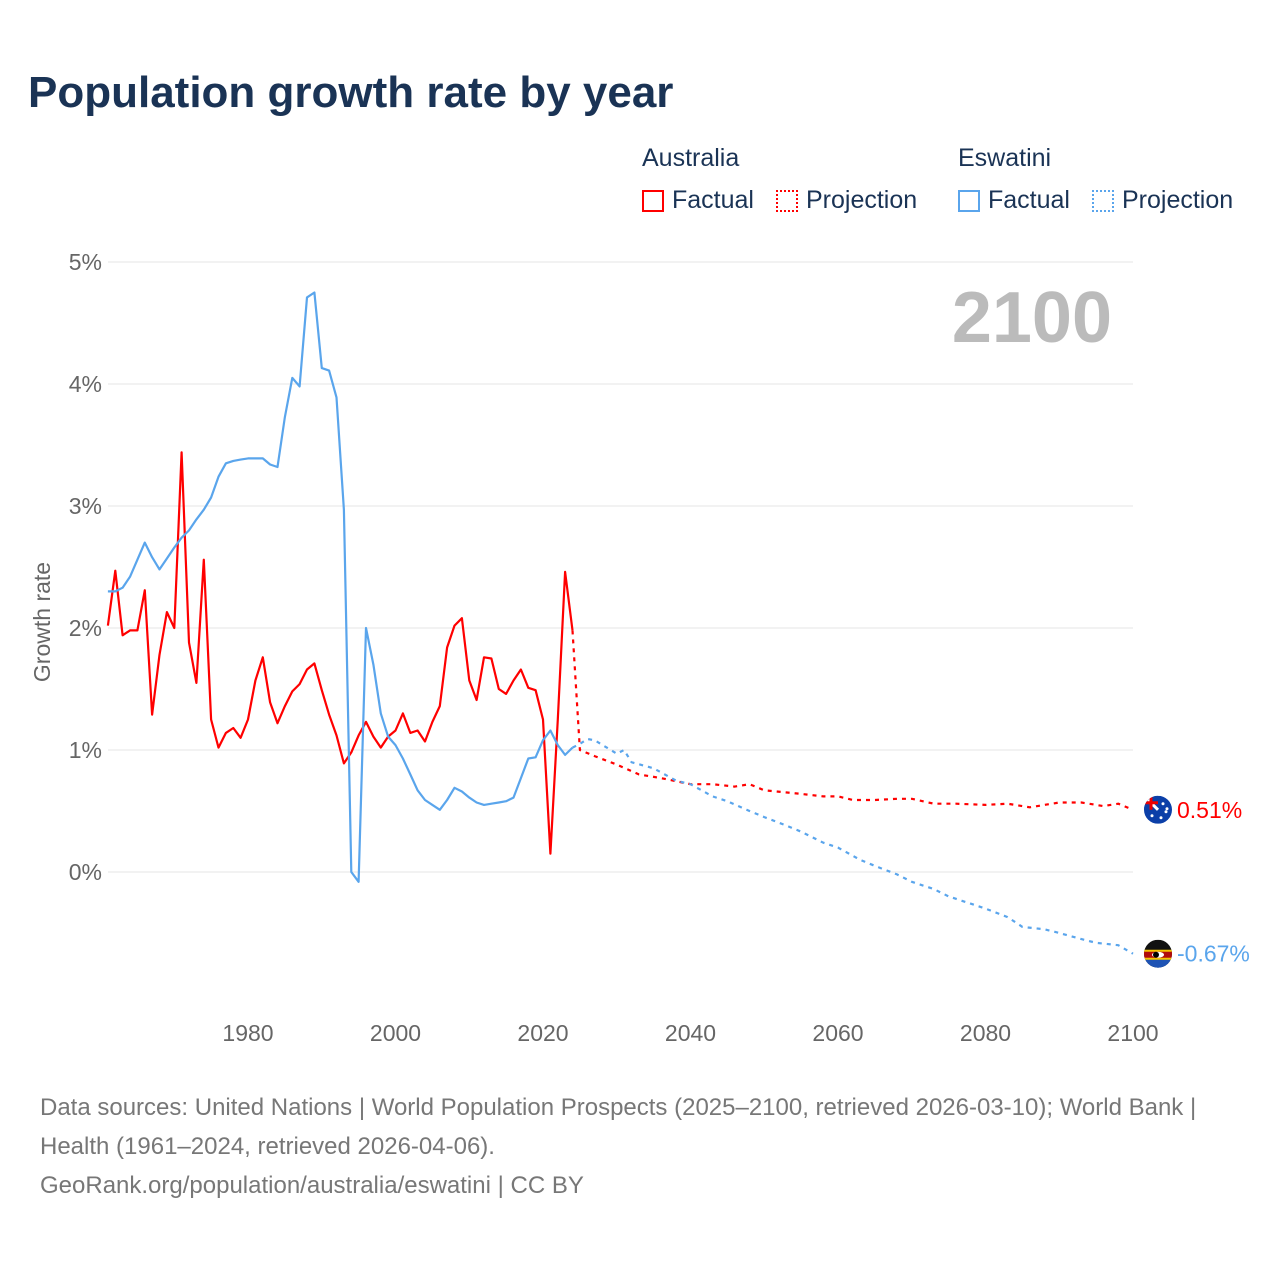  I want to click on y-tick-label: 4%, so click(85, 384).